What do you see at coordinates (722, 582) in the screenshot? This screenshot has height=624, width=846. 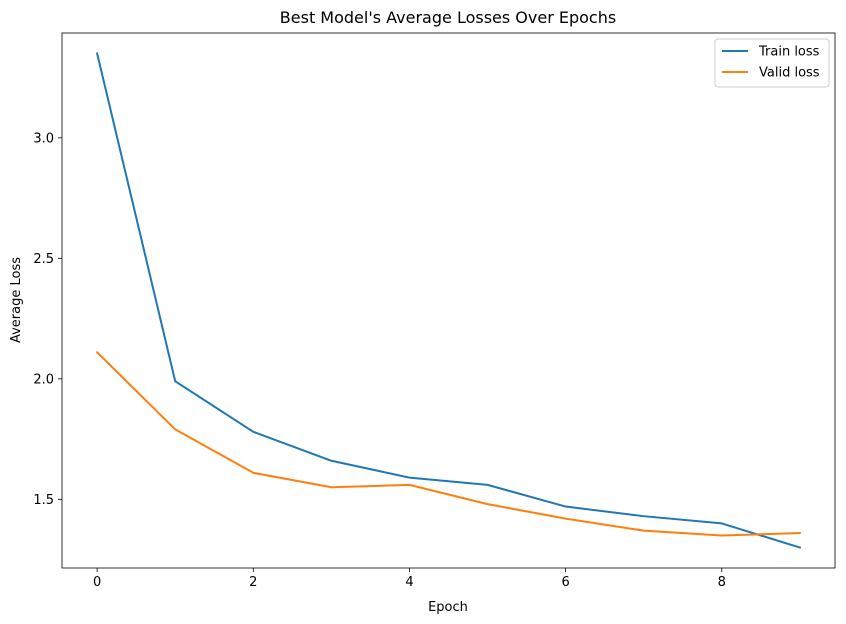 I see `x-tick-label: 8` at bounding box center [722, 582].